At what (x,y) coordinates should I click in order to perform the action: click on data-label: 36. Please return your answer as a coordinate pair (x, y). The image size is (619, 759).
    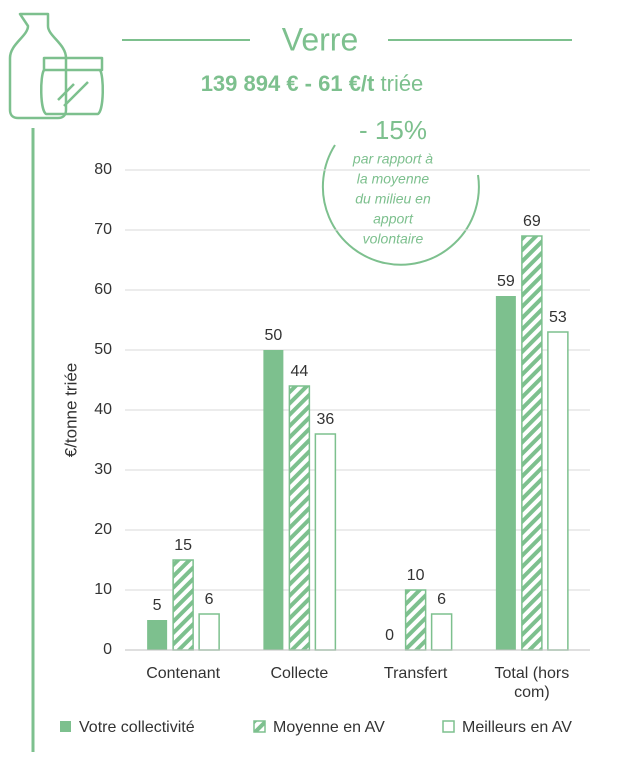
    Looking at the image, I should click on (325, 419).